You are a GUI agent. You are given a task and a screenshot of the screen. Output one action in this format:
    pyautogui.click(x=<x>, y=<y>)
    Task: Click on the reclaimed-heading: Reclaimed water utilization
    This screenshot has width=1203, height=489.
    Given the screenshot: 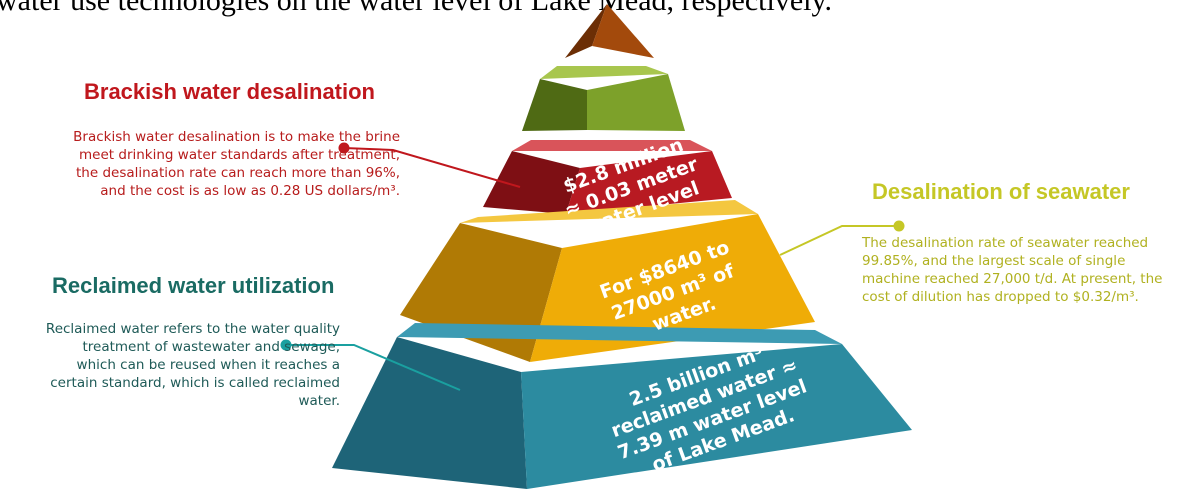 What is the action you would take?
    pyautogui.click(x=193, y=285)
    